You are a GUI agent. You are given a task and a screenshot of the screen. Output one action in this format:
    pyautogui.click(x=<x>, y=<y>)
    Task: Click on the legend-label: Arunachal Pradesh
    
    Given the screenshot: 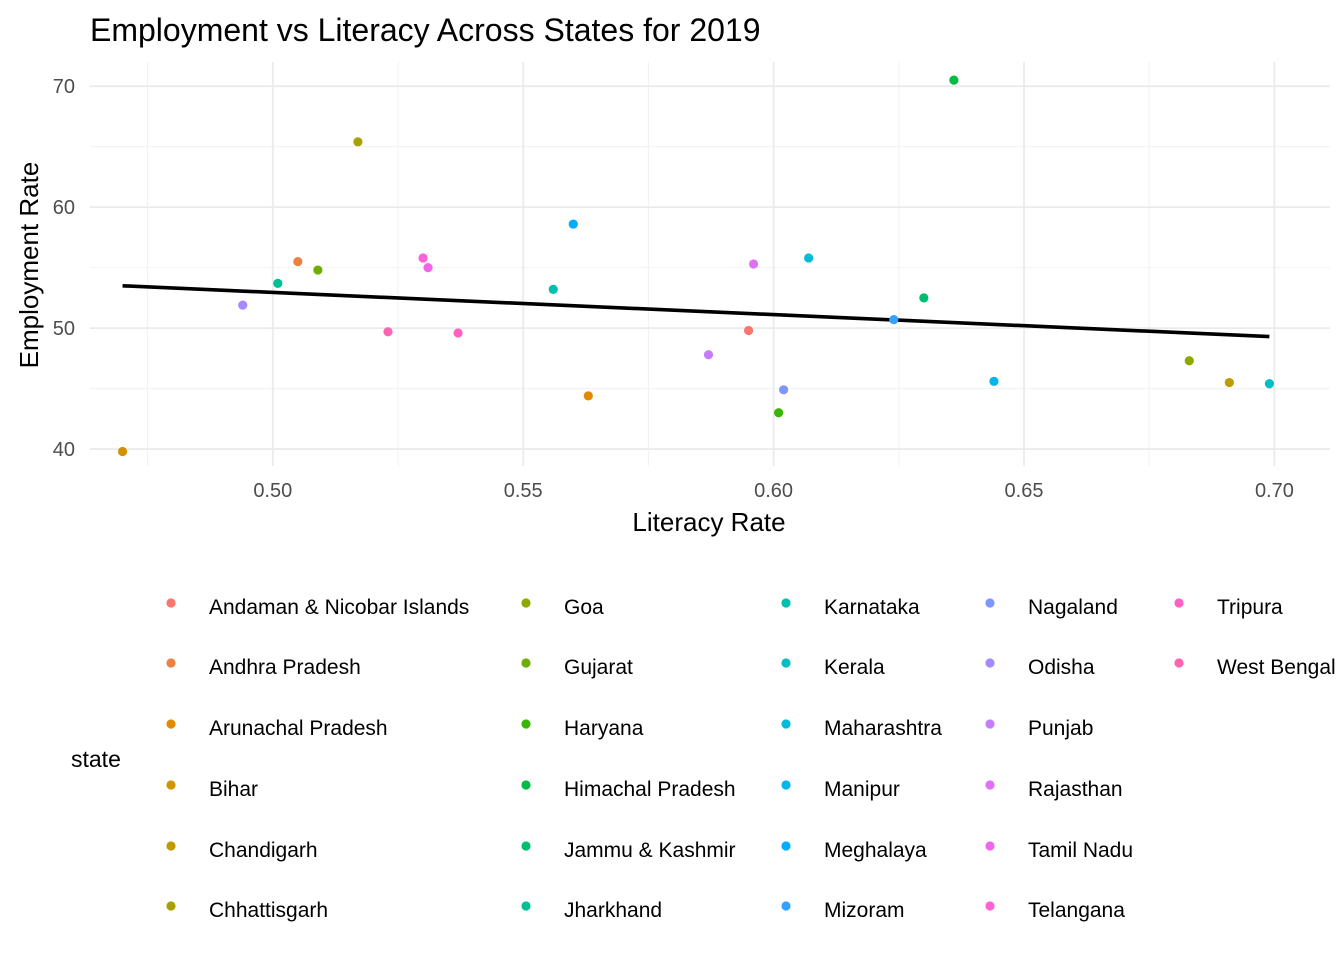 What is the action you would take?
    pyautogui.click(x=298, y=728)
    